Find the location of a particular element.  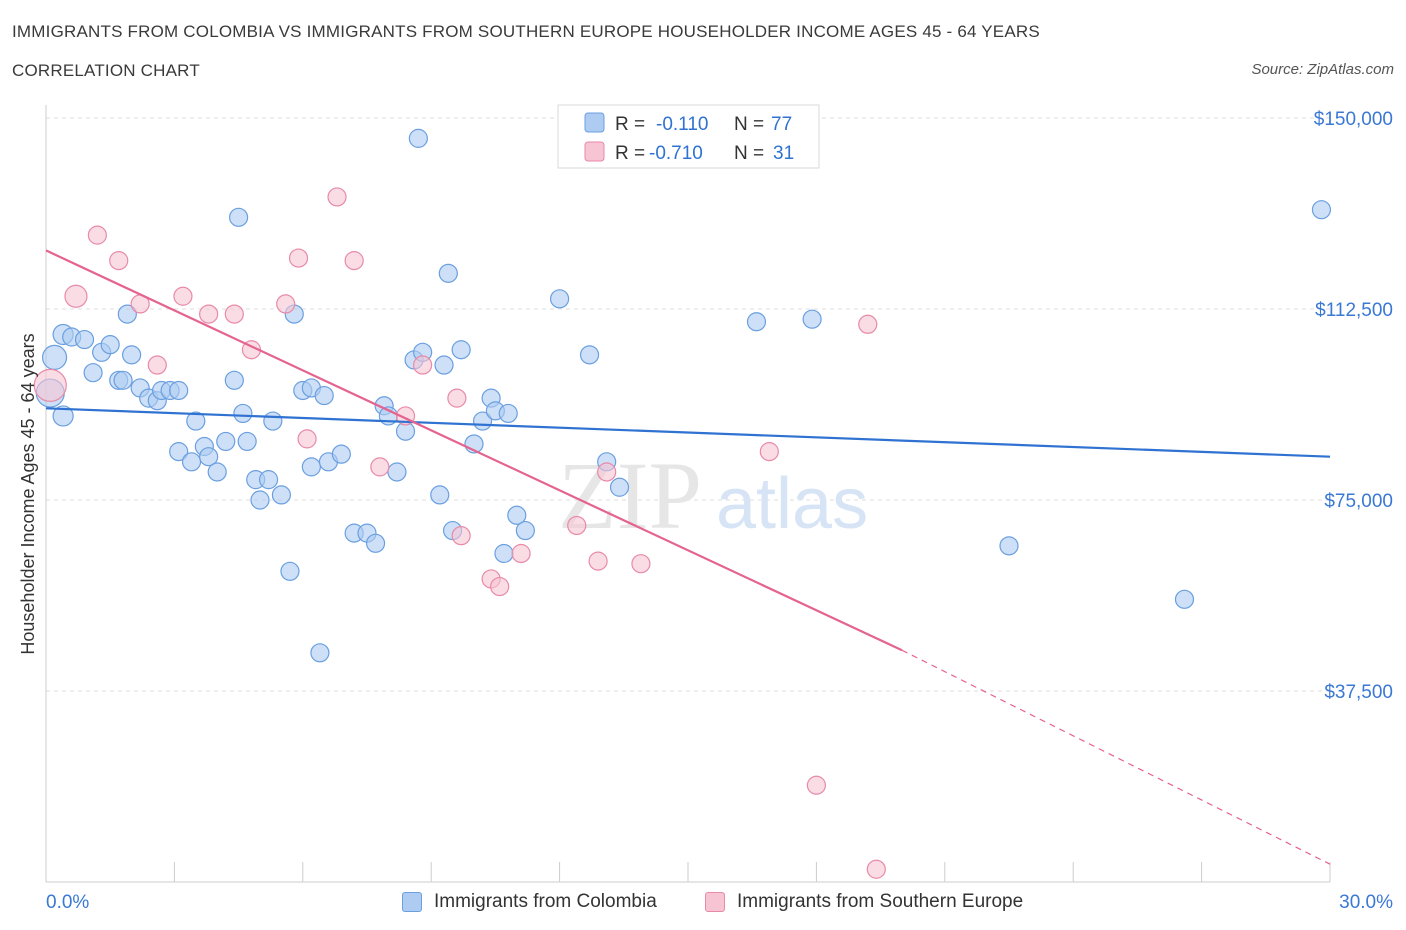

trendline-colombia is located at coordinates (688, 432).